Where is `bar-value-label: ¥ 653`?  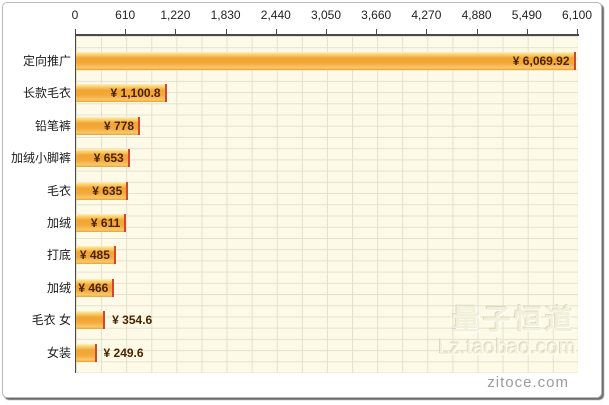
bar-value-label: ¥ 653 is located at coordinates (108, 158).